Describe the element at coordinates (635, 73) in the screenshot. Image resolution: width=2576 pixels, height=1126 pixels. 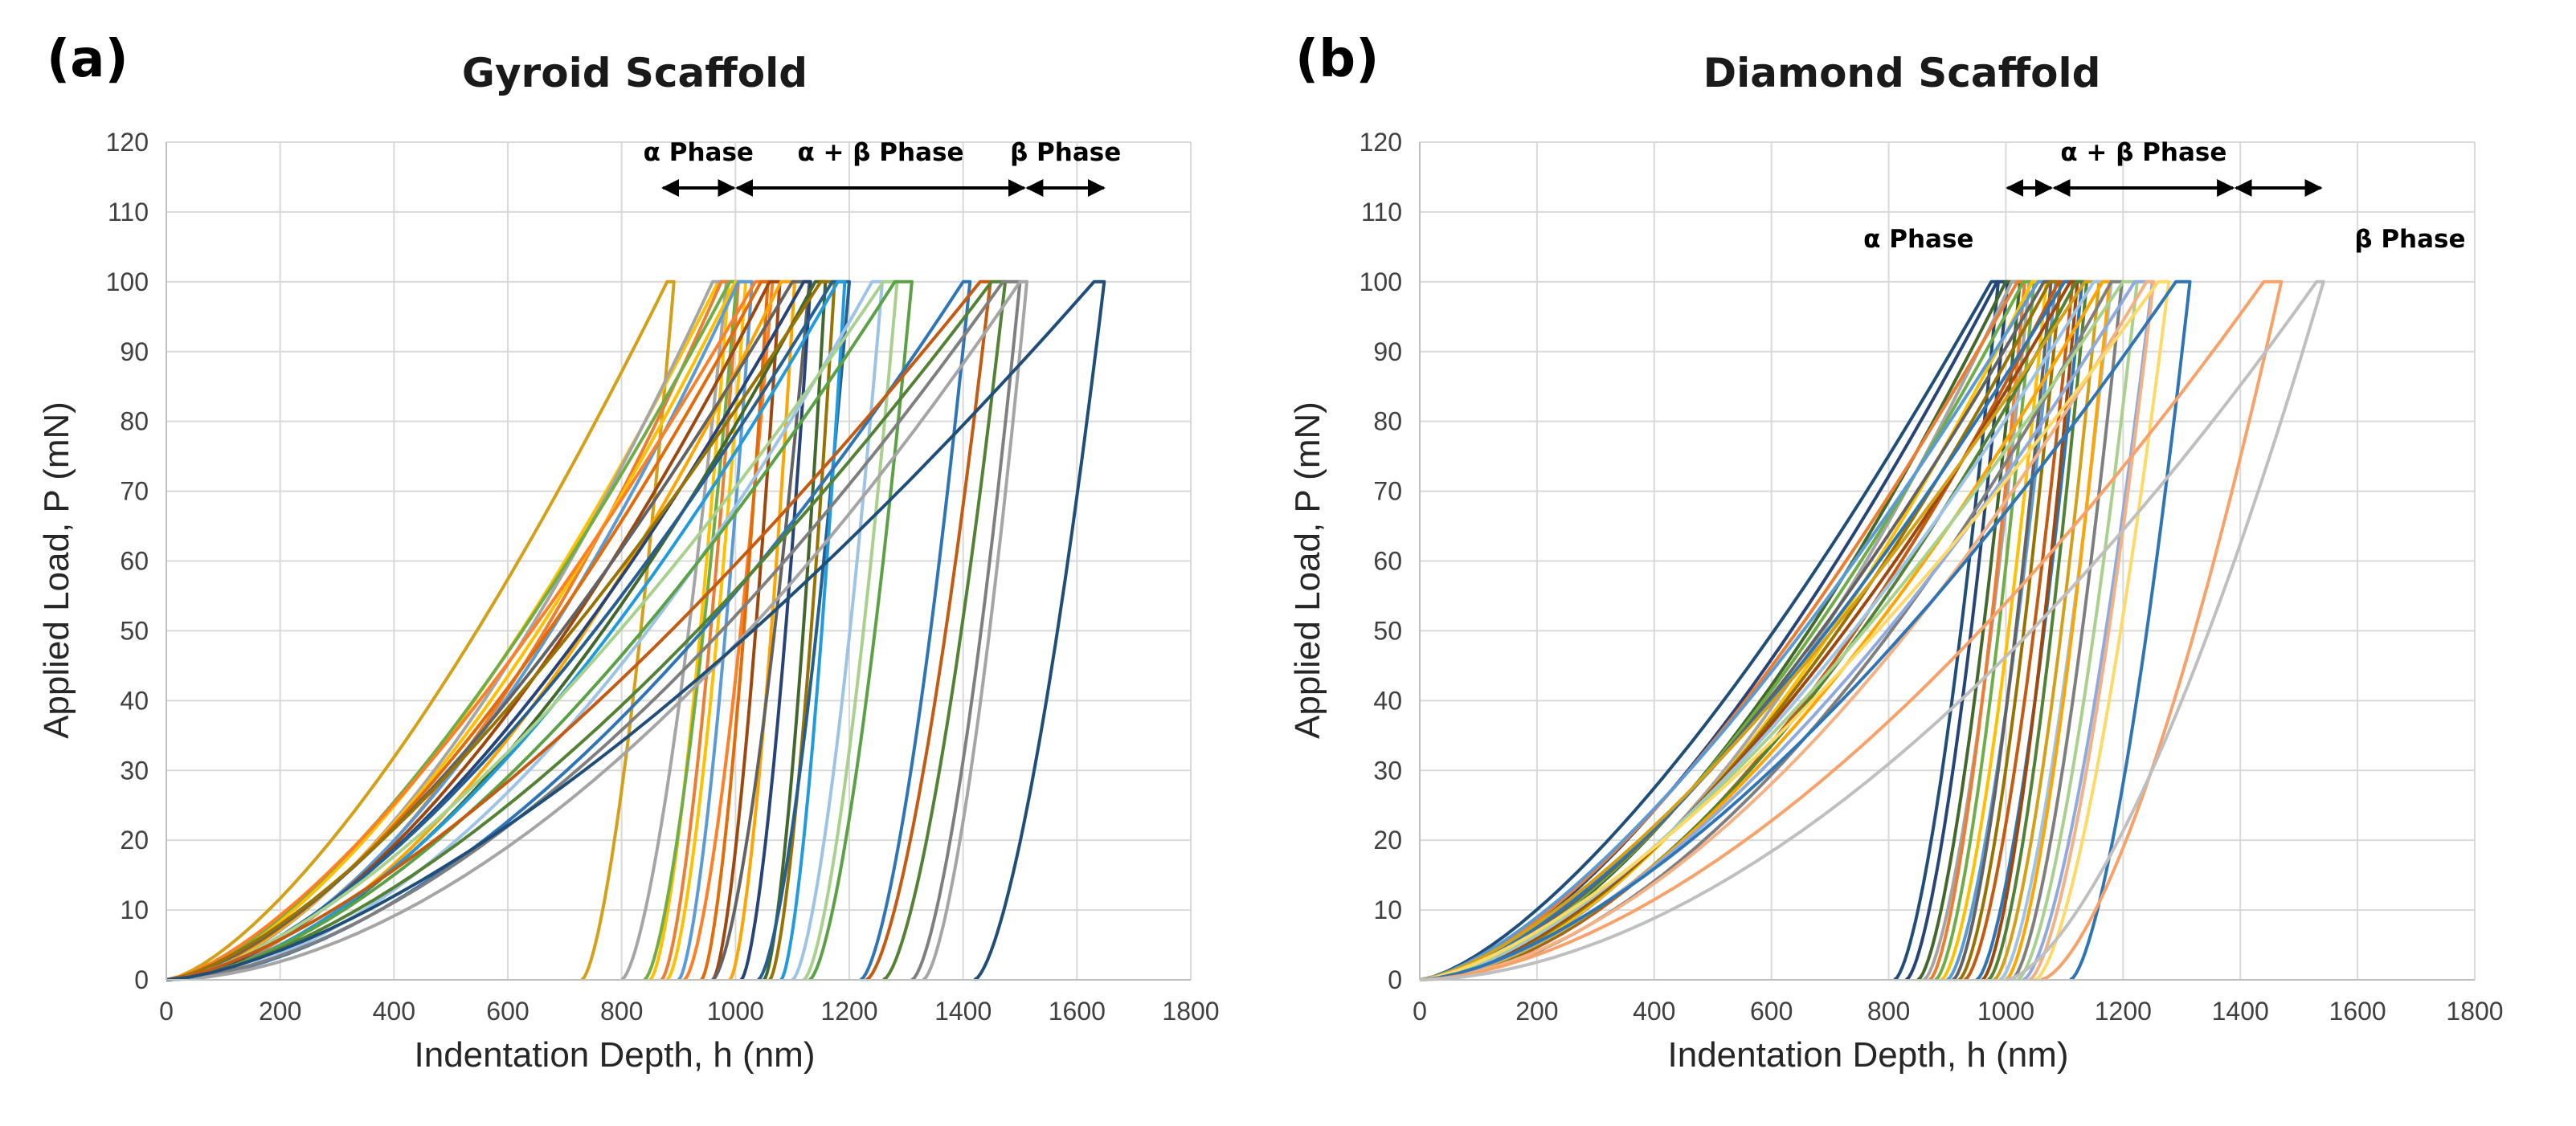
I see `chart-title: Gyroid Scaffold` at that location.